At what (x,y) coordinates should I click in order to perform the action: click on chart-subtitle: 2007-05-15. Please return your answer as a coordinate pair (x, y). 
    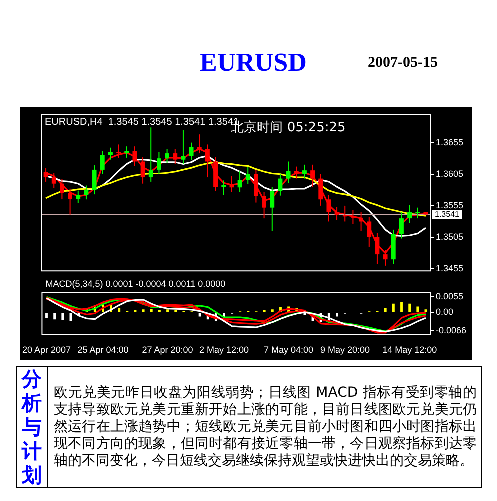
    Looking at the image, I should click on (403, 63).